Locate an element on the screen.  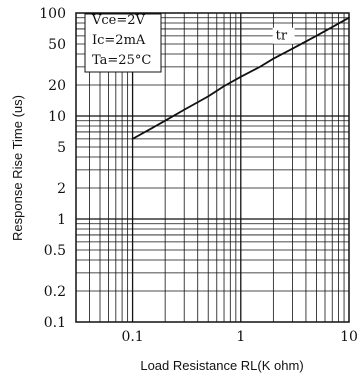
x-tick-label: 1 is located at coordinates (240, 337).